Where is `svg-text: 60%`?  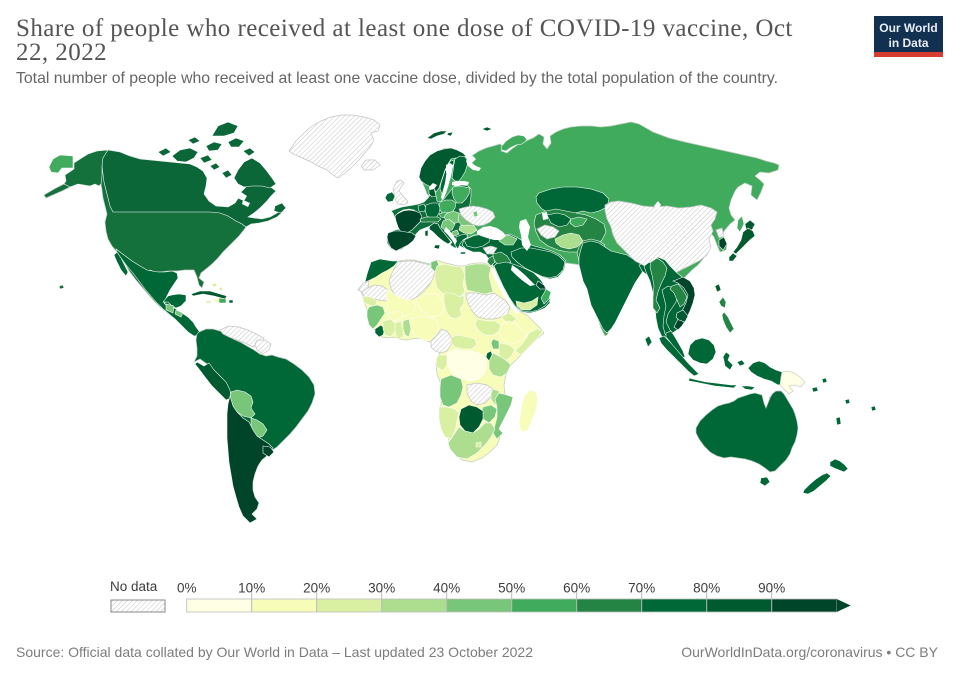
svg-text: 60% is located at coordinates (576, 588).